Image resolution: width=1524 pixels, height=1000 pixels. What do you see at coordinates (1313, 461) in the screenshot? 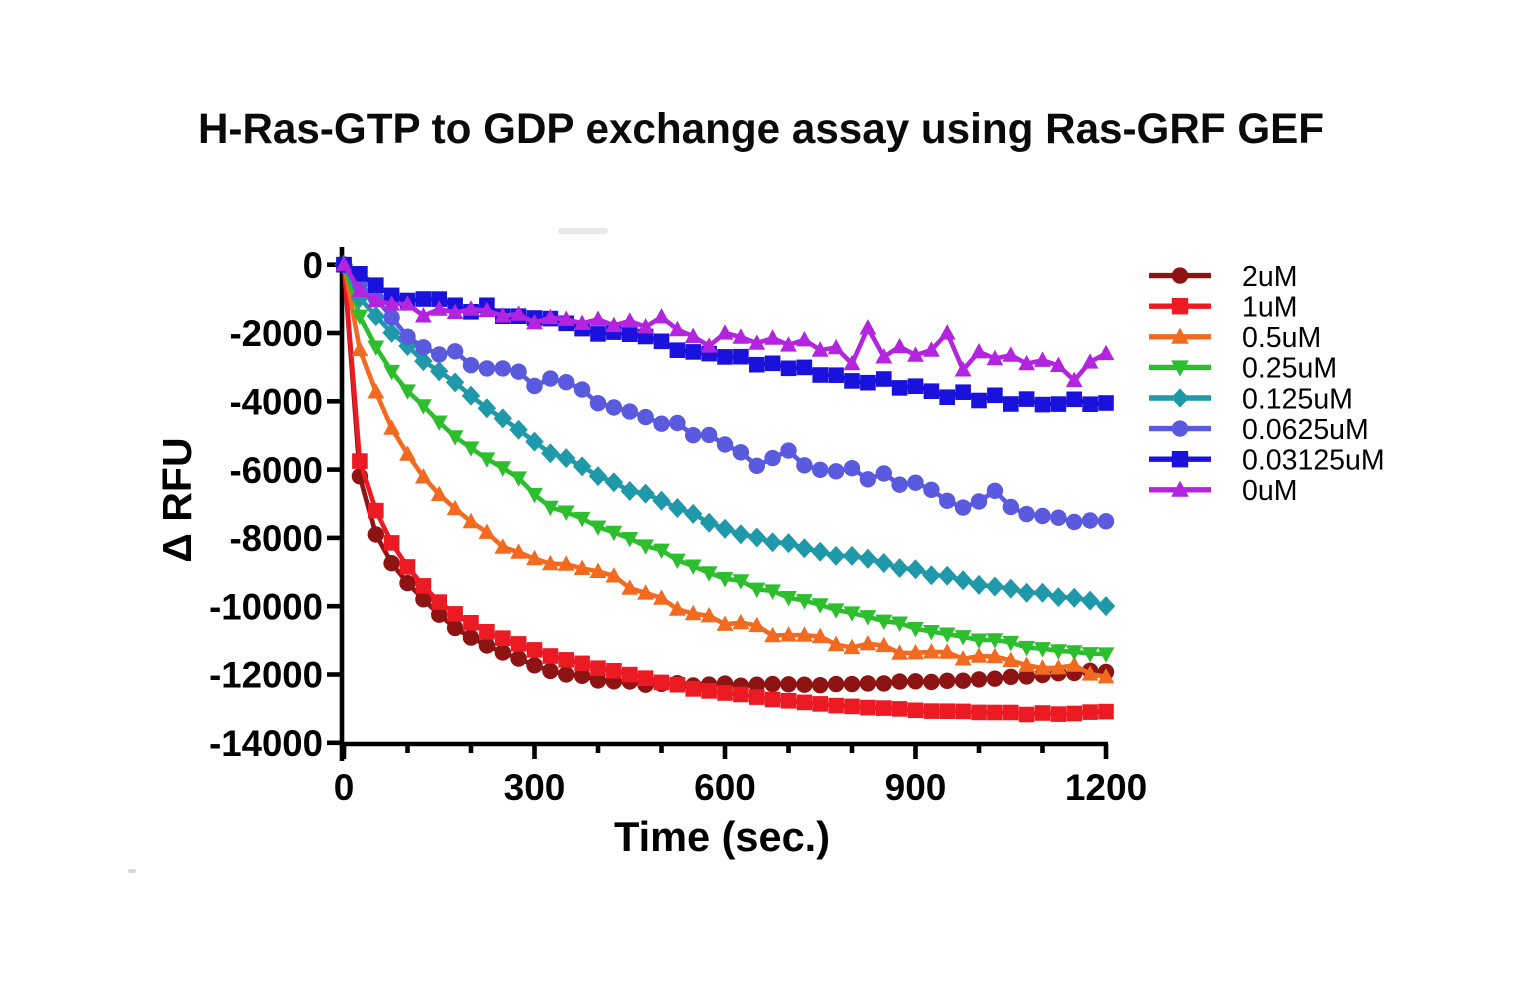
I see `svg-text: 0.03125uM` at bounding box center [1313, 461].